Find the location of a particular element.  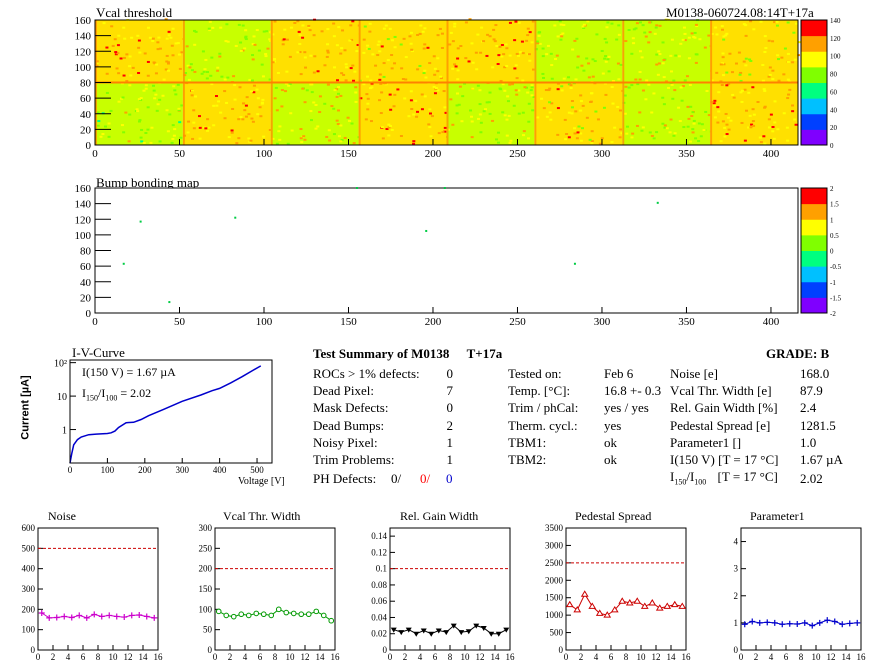

heatmap-frame is located at coordinates (446, 82).